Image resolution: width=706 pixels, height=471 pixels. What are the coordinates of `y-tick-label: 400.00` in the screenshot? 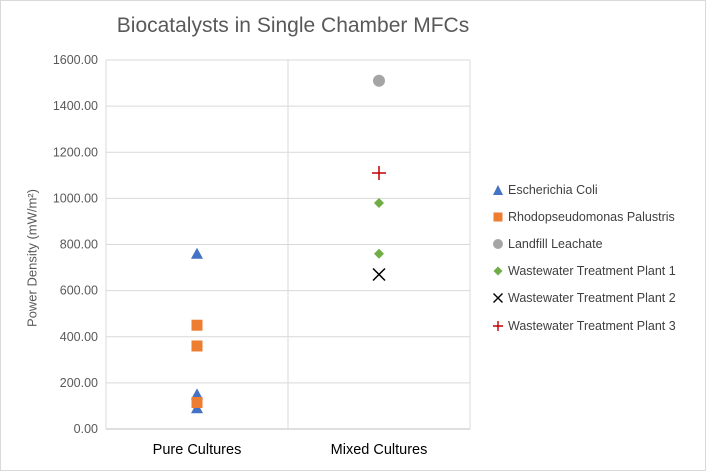 It's located at (79, 337).